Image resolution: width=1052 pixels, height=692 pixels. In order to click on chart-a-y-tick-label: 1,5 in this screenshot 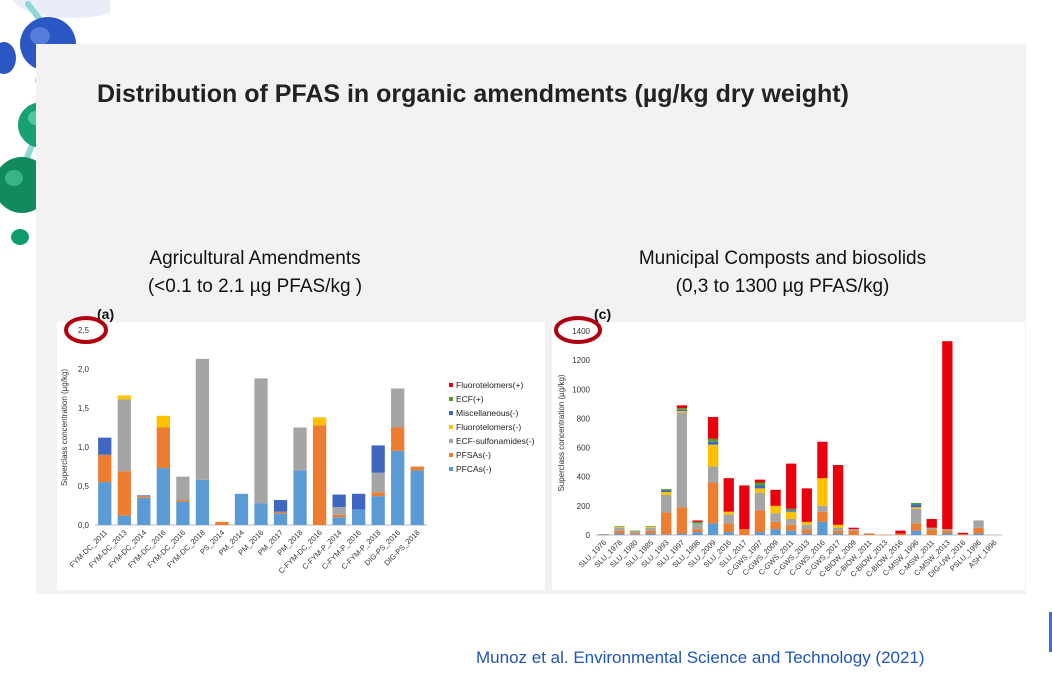, I will do `click(84, 408)`.